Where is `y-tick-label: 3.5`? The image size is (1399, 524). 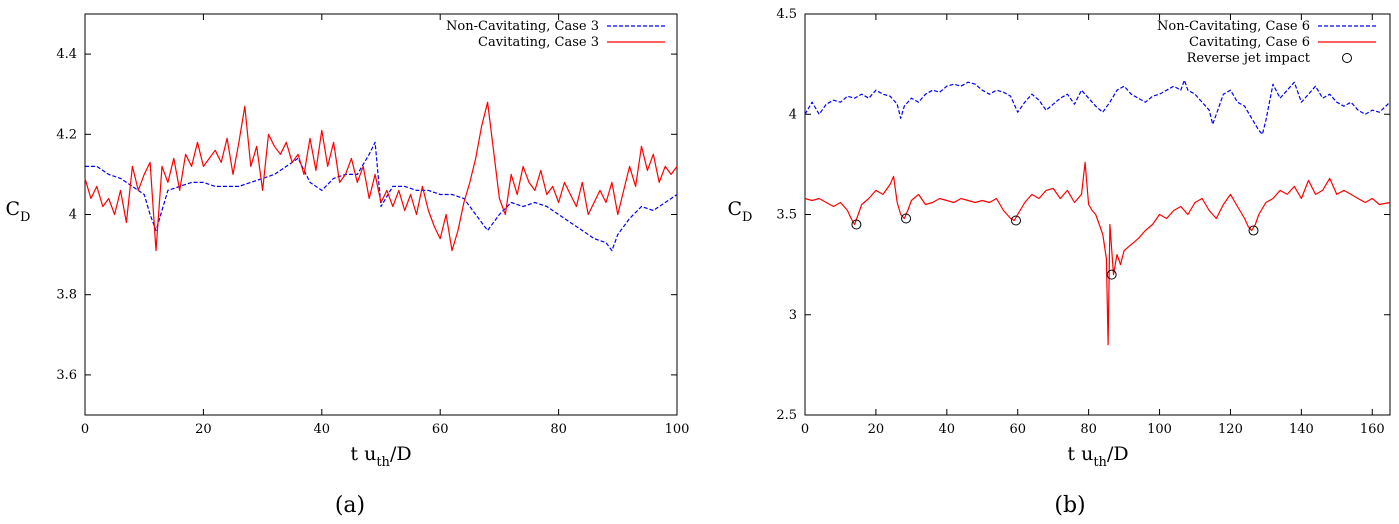 y-tick-label: 3.5 is located at coordinates (786, 215).